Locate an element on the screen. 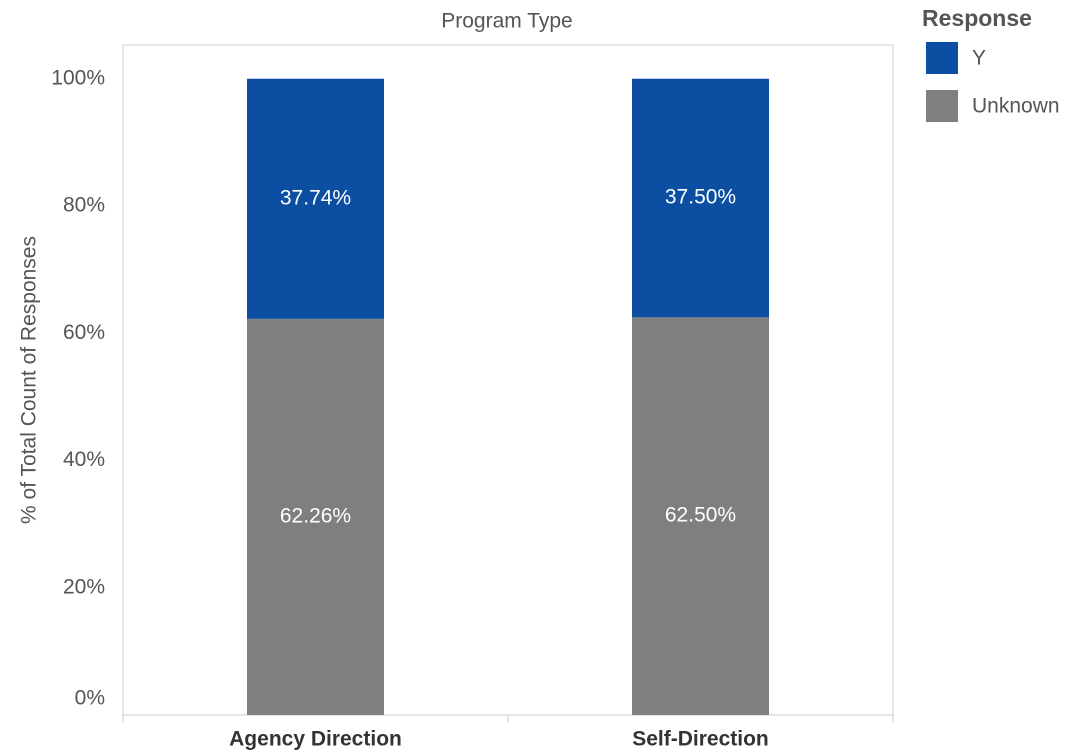 The width and height of the screenshot is (1080, 753). value-label: 62.26% is located at coordinates (315, 515).